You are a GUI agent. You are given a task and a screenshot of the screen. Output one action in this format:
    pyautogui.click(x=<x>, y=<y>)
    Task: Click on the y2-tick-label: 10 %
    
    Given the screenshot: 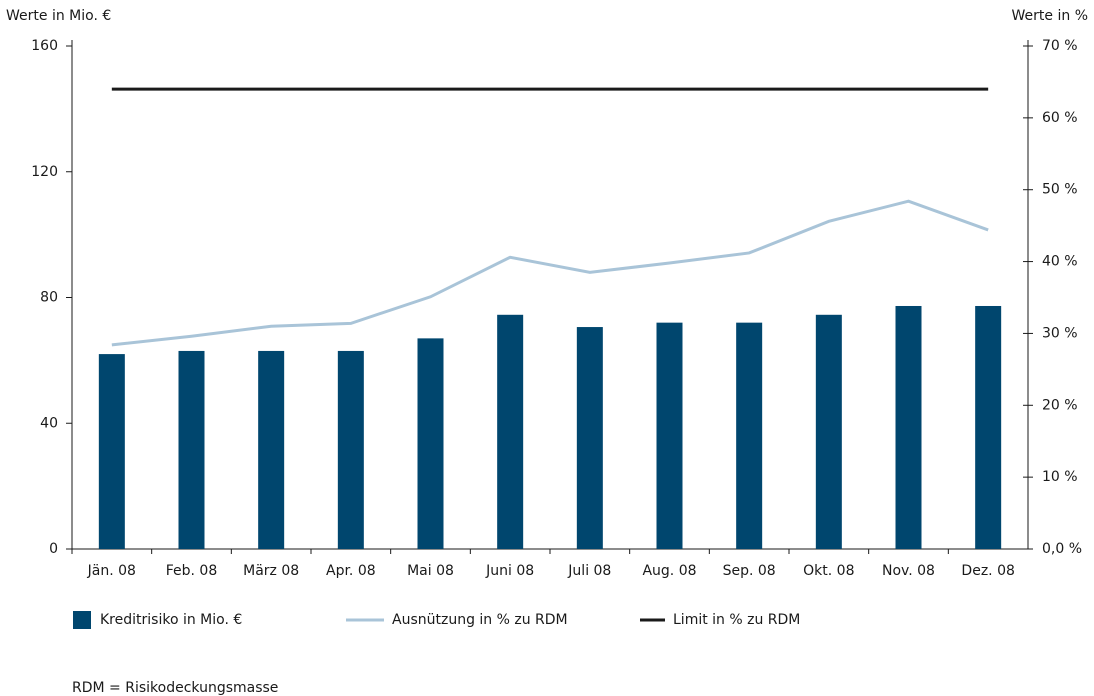 What is the action you would take?
    pyautogui.click(x=1060, y=477)
    